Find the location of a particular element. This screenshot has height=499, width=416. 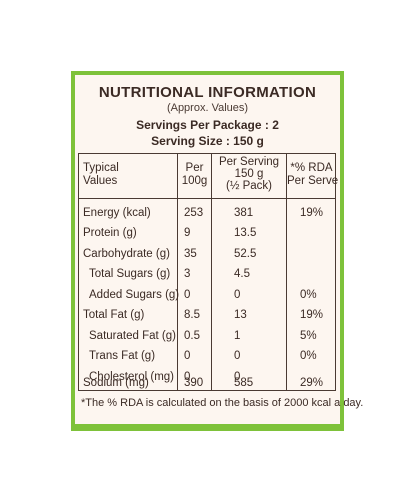

label-title: NUTRITIONAL INFORMATION is located at coordinates (207, 92).